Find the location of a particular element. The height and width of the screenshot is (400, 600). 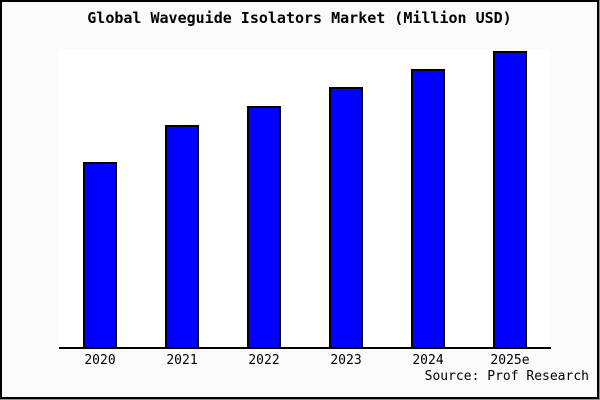

x-tick-label-2024: 2024 is located at coordinates (428, 360).